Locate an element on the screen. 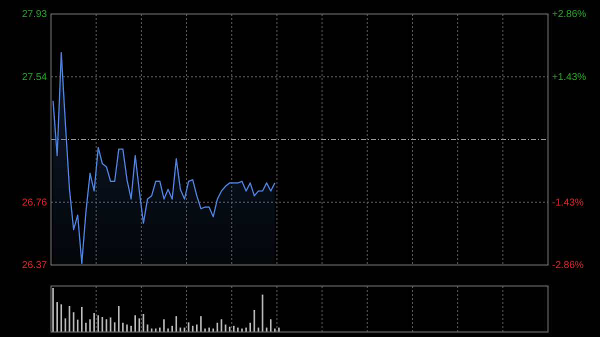 This screenshot has height=337, width=600. y-tick-label: 26.37 is located at coordinates (35, 266).